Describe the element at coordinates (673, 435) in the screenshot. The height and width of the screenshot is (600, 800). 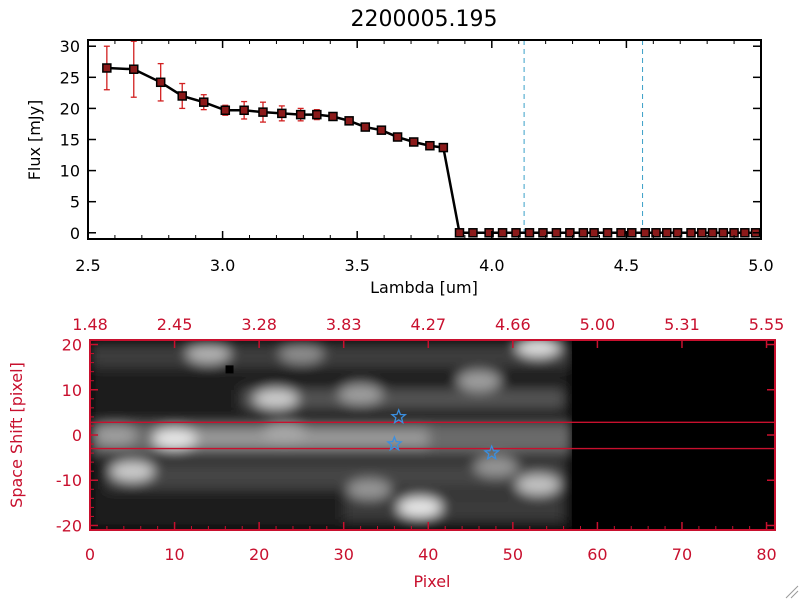
I see `empty-region` at that location.